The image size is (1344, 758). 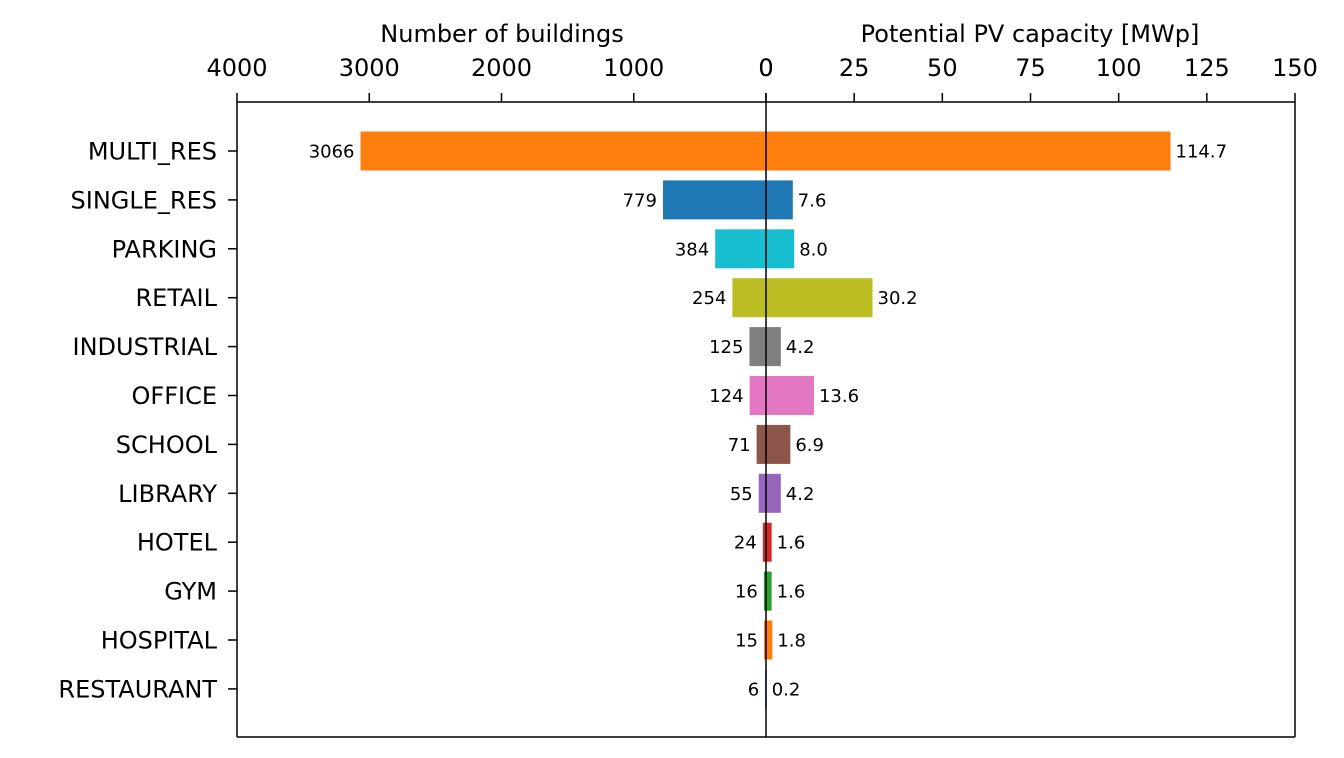 I want to click on category-label: PARKING, so click(x=164, y=249).